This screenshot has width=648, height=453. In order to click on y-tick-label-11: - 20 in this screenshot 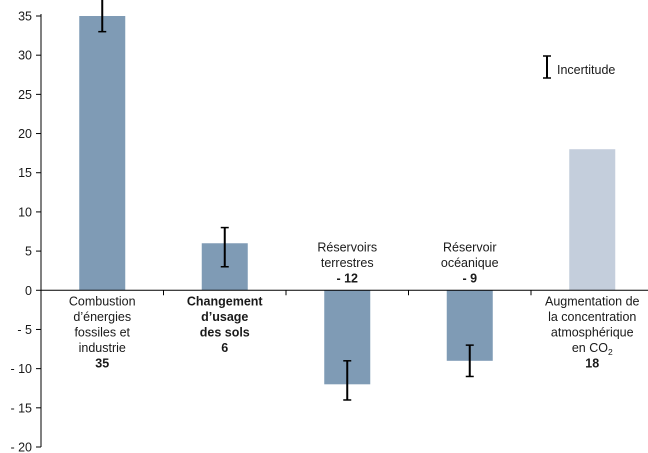, I will do `click(21, 447)`.